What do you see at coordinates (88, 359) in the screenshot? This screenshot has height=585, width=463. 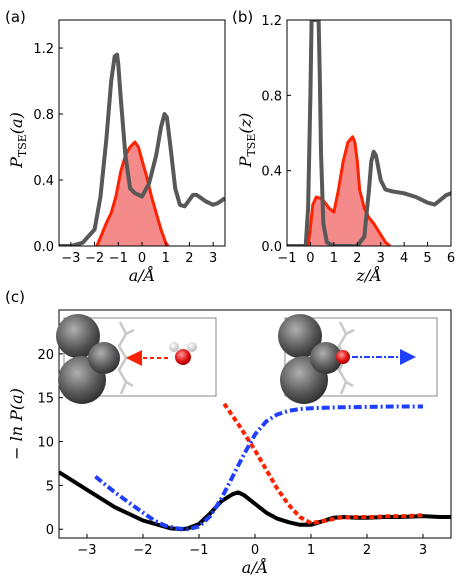 I see `inset-left-surface-atoms` at bounding box center [88, 359].